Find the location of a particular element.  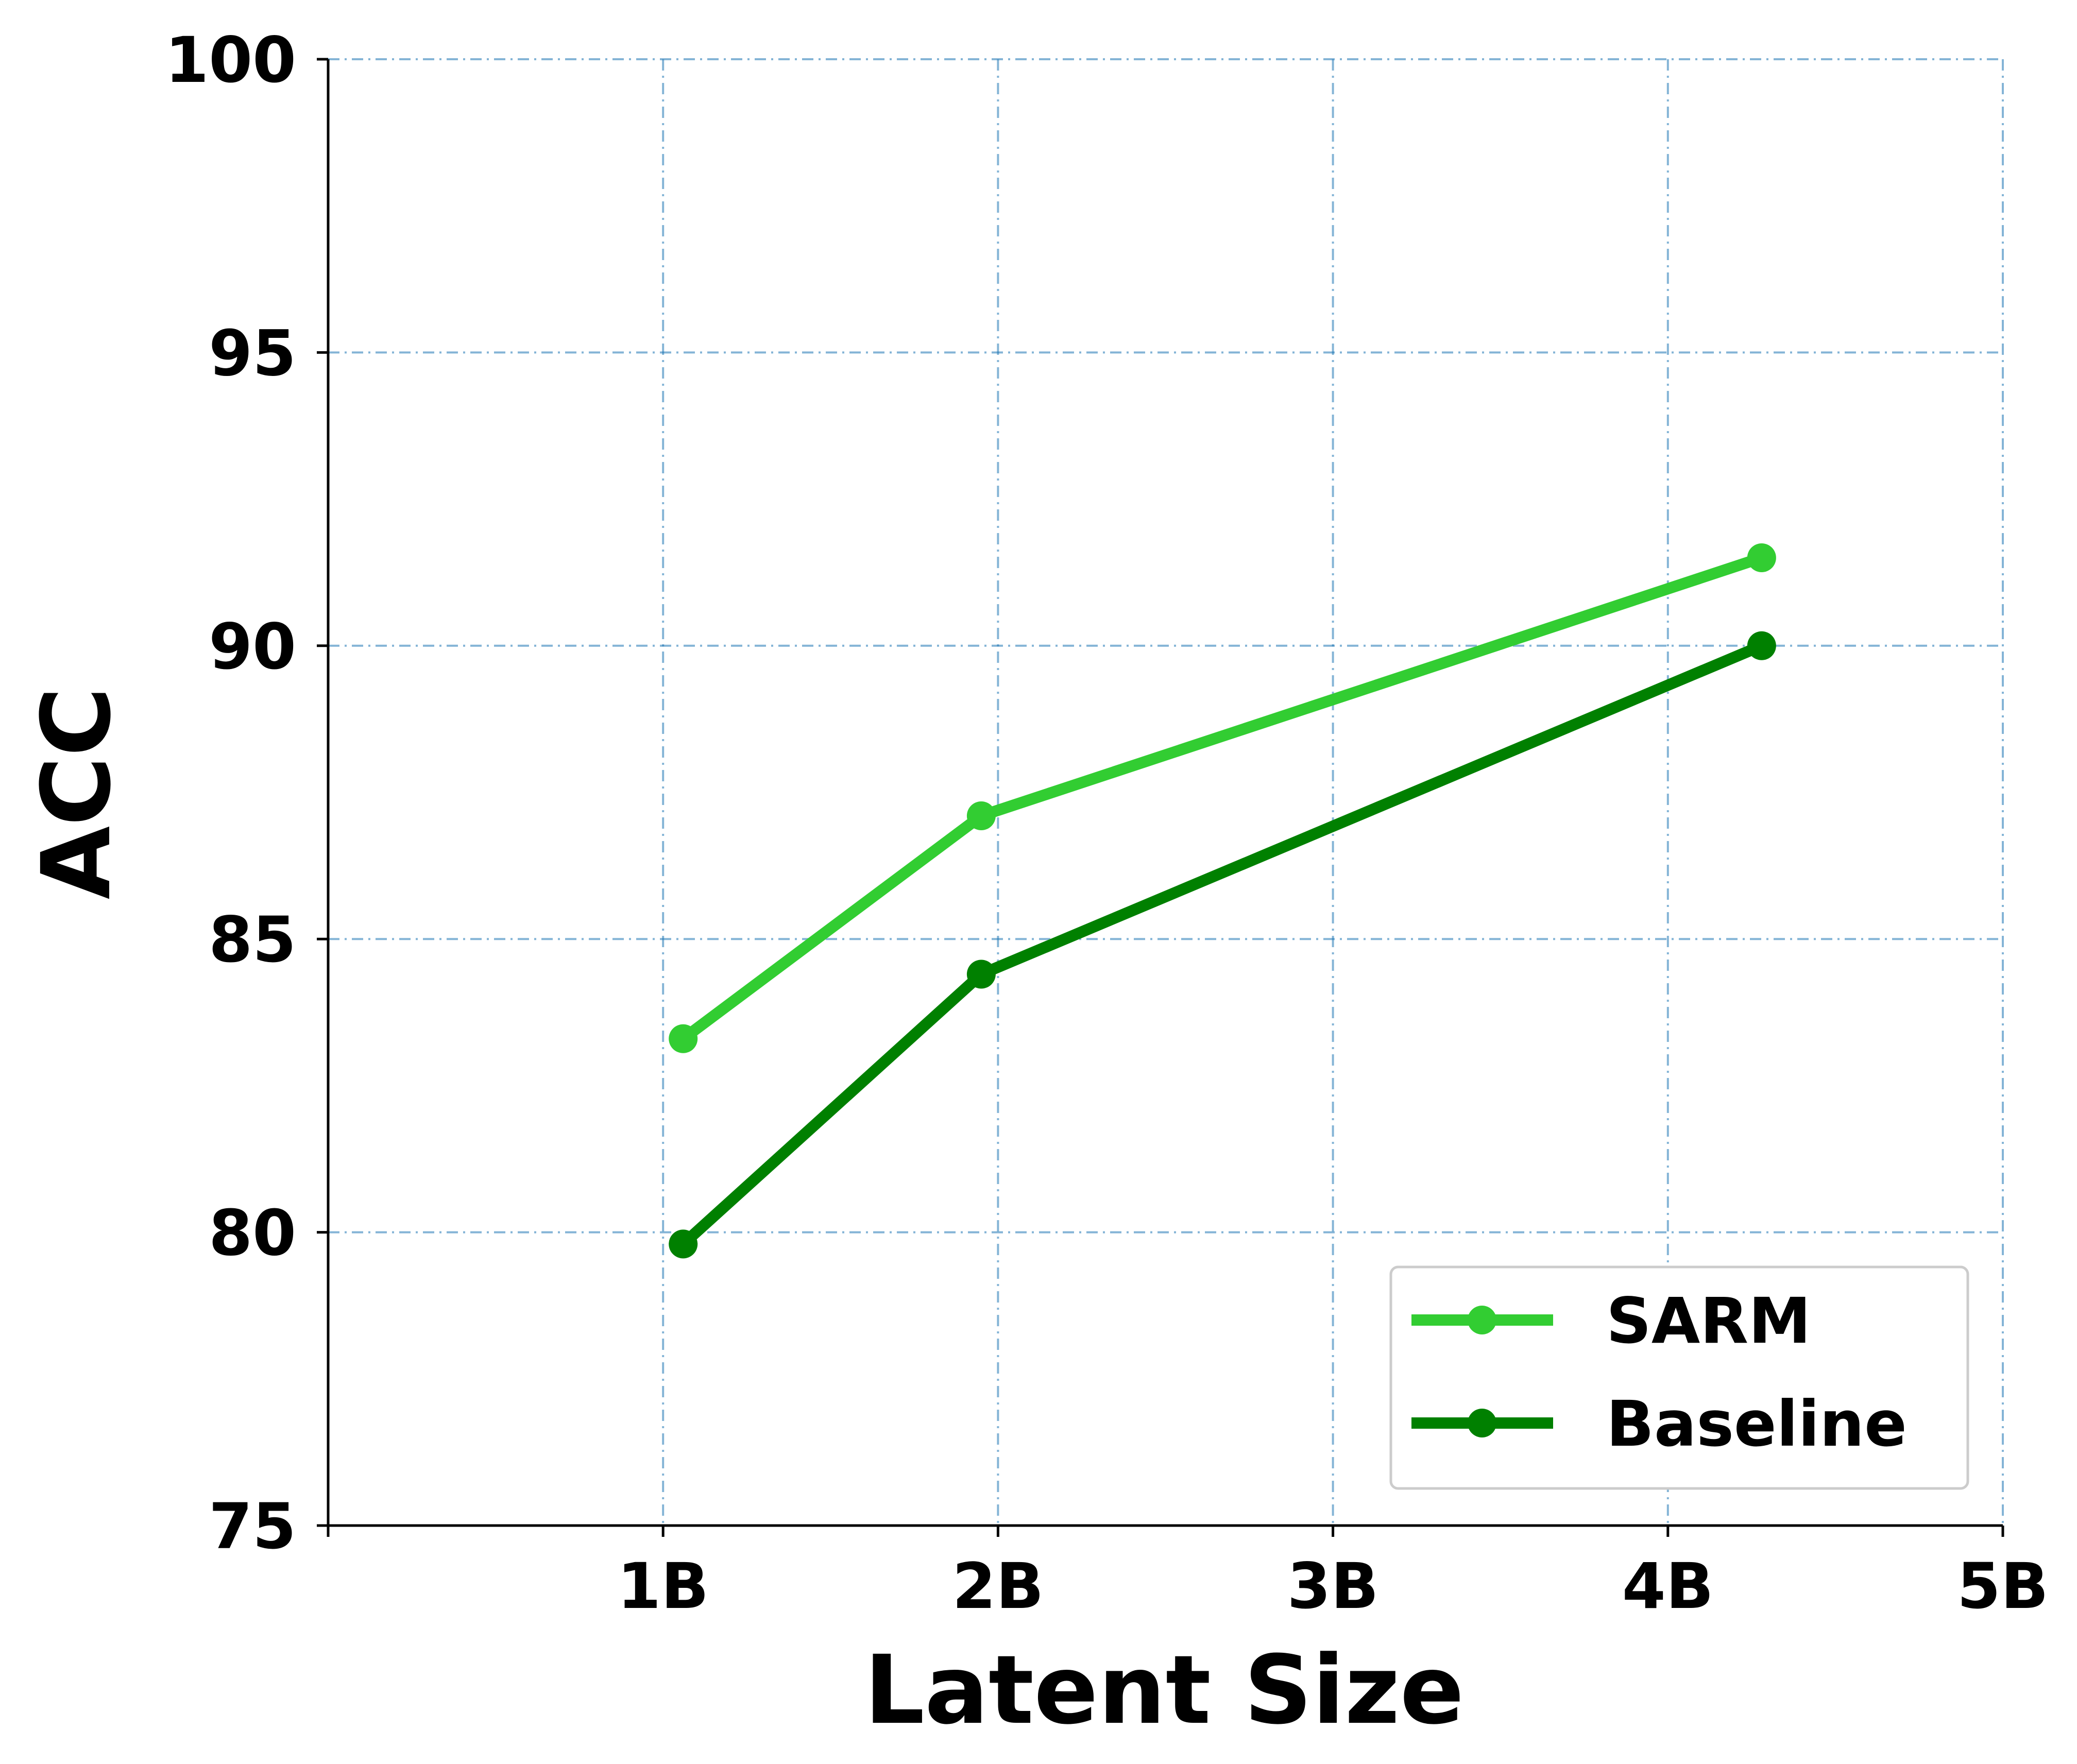

legend: SARM Baseline is located at coordinates (1679, 1377).